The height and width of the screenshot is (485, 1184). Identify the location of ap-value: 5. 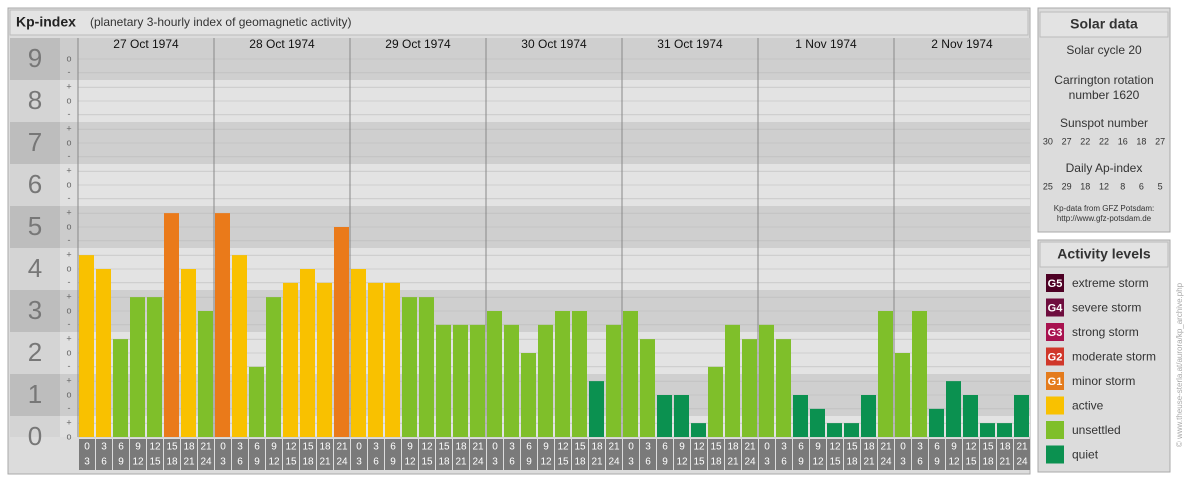
(1160, 186).